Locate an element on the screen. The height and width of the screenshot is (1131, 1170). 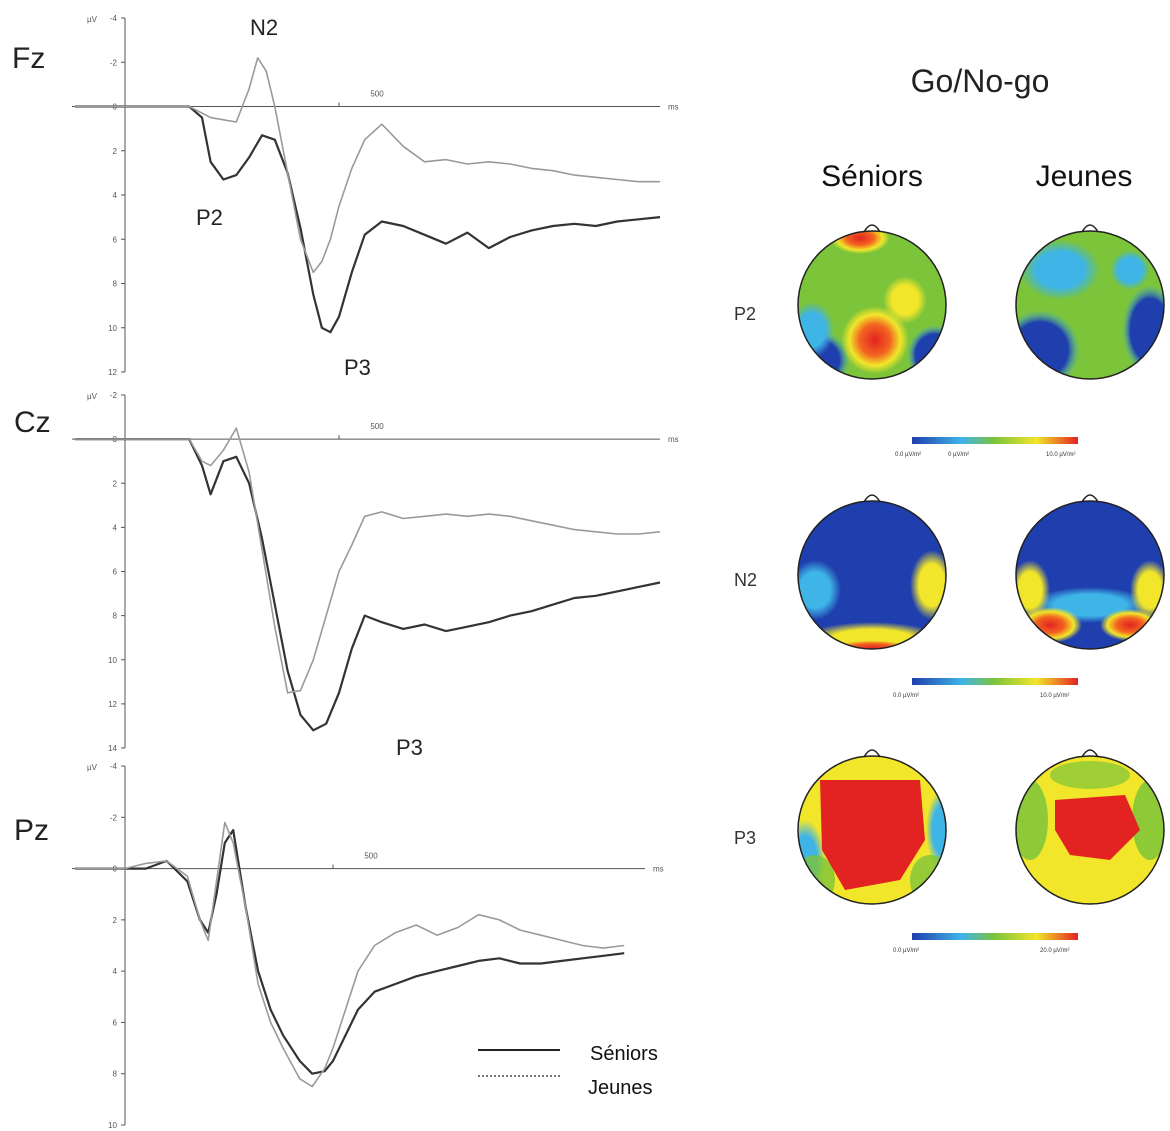
colorbar-n2: 0.0 µV/m² 10.0 µV/m² is located at coordinates (985, 688).